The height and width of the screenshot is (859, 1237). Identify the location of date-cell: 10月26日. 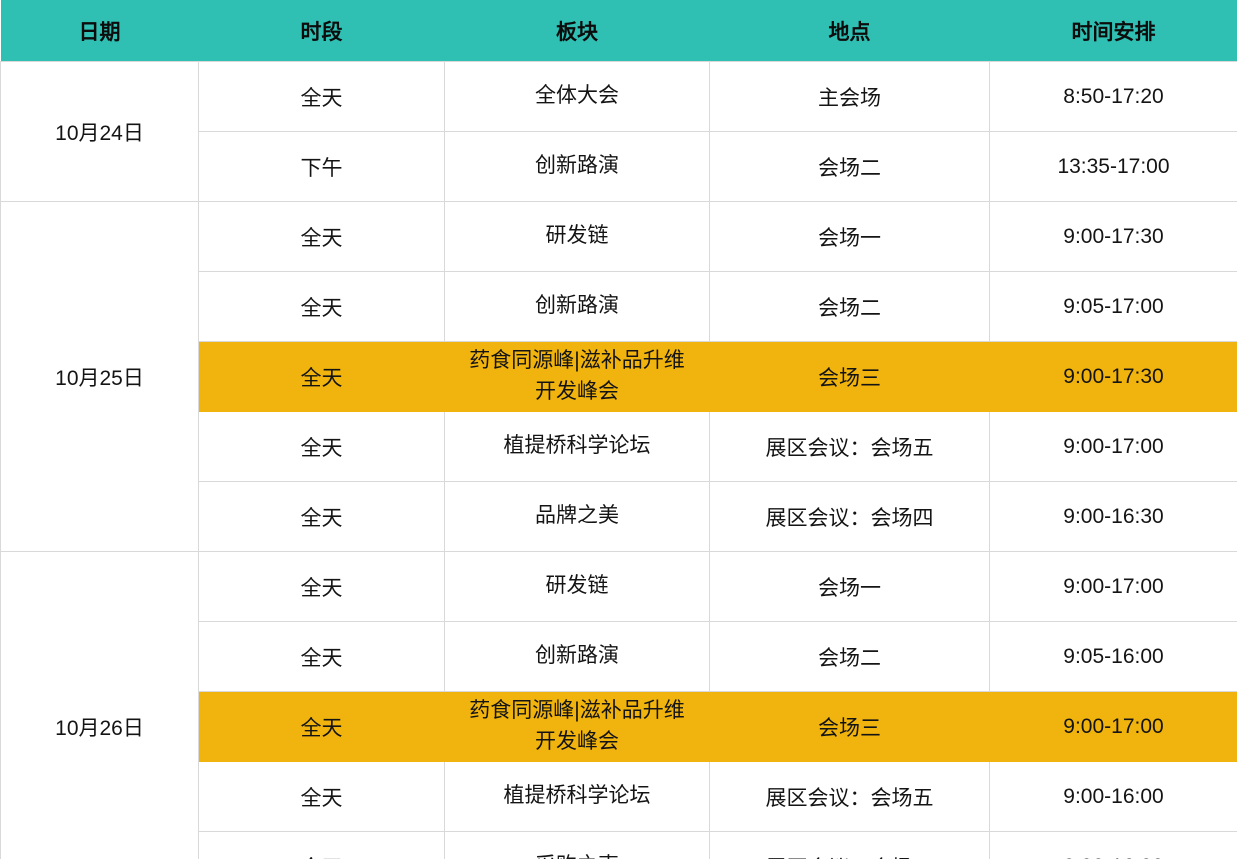
(99, 705).